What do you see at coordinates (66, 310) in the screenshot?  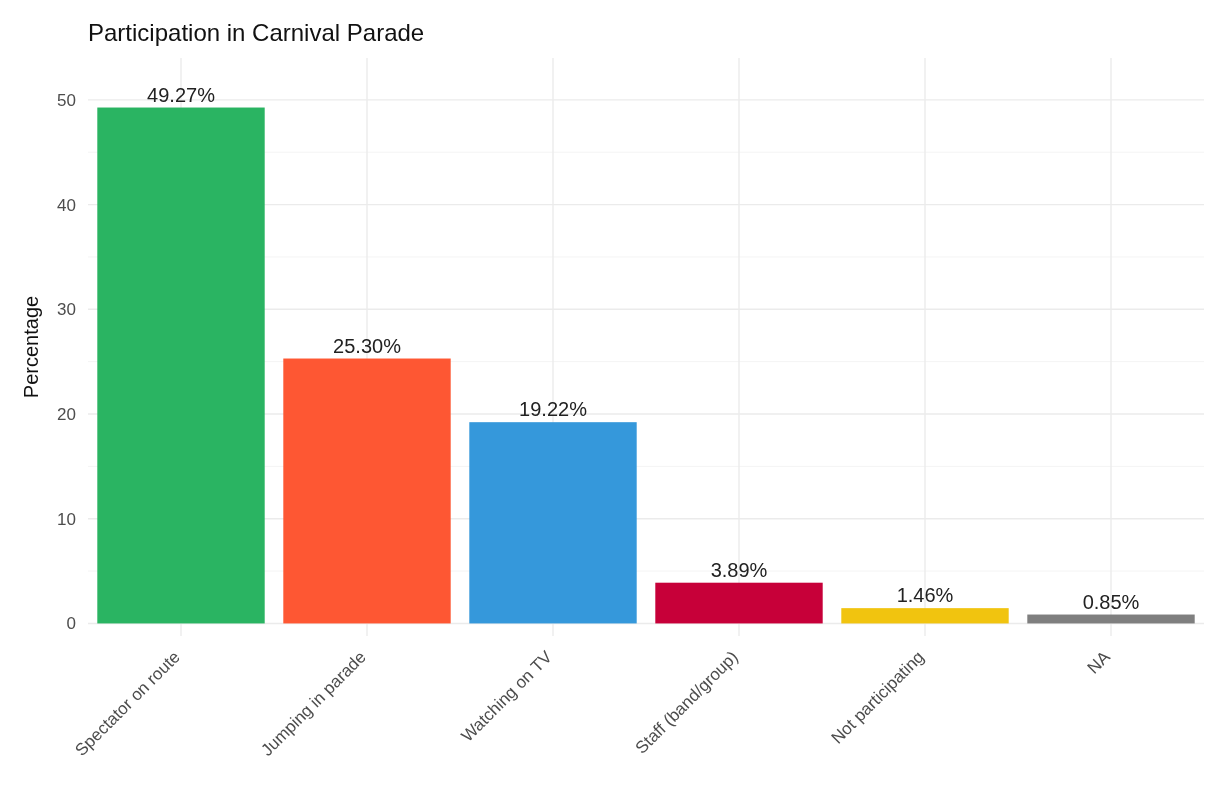 I see `y-tick-label: 30` at bounding box center [66, 310].